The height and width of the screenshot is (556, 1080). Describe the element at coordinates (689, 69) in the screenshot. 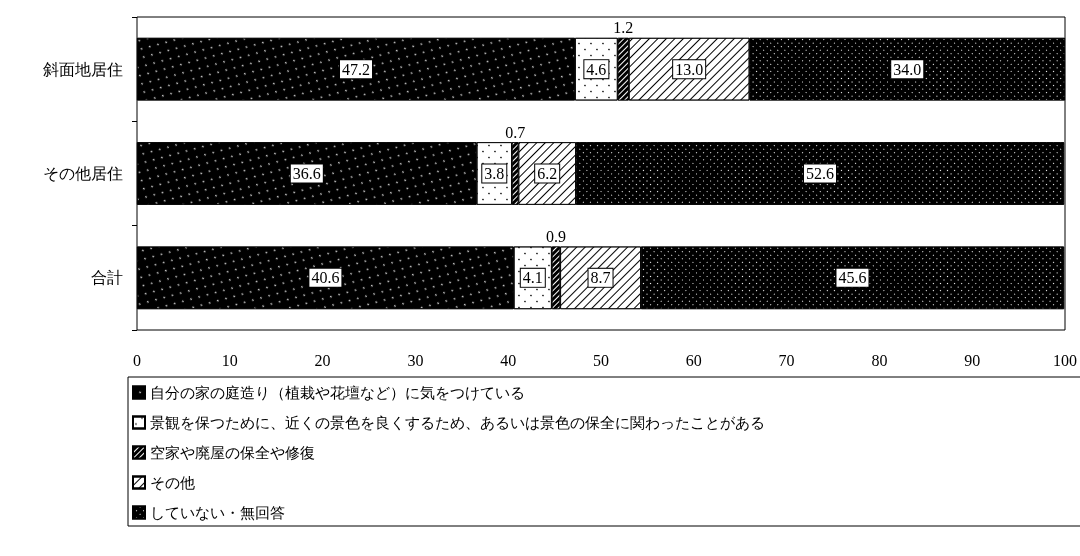

I see `data-label: 13.0` at that location.